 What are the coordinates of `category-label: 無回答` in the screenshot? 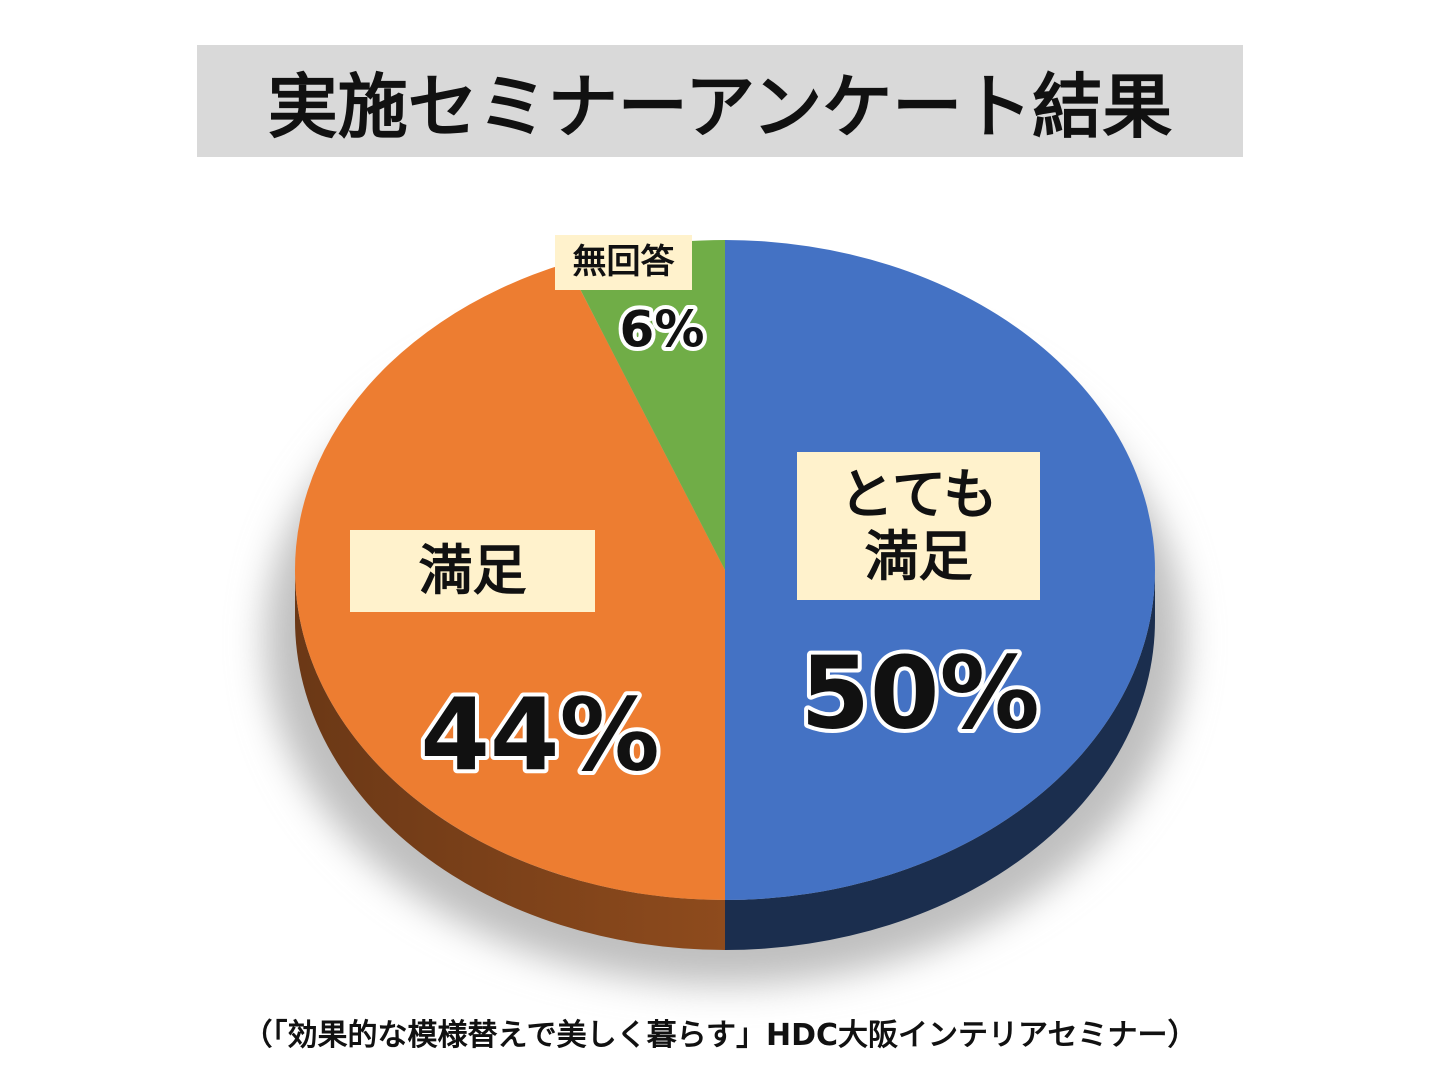 It's located at (623, 262).